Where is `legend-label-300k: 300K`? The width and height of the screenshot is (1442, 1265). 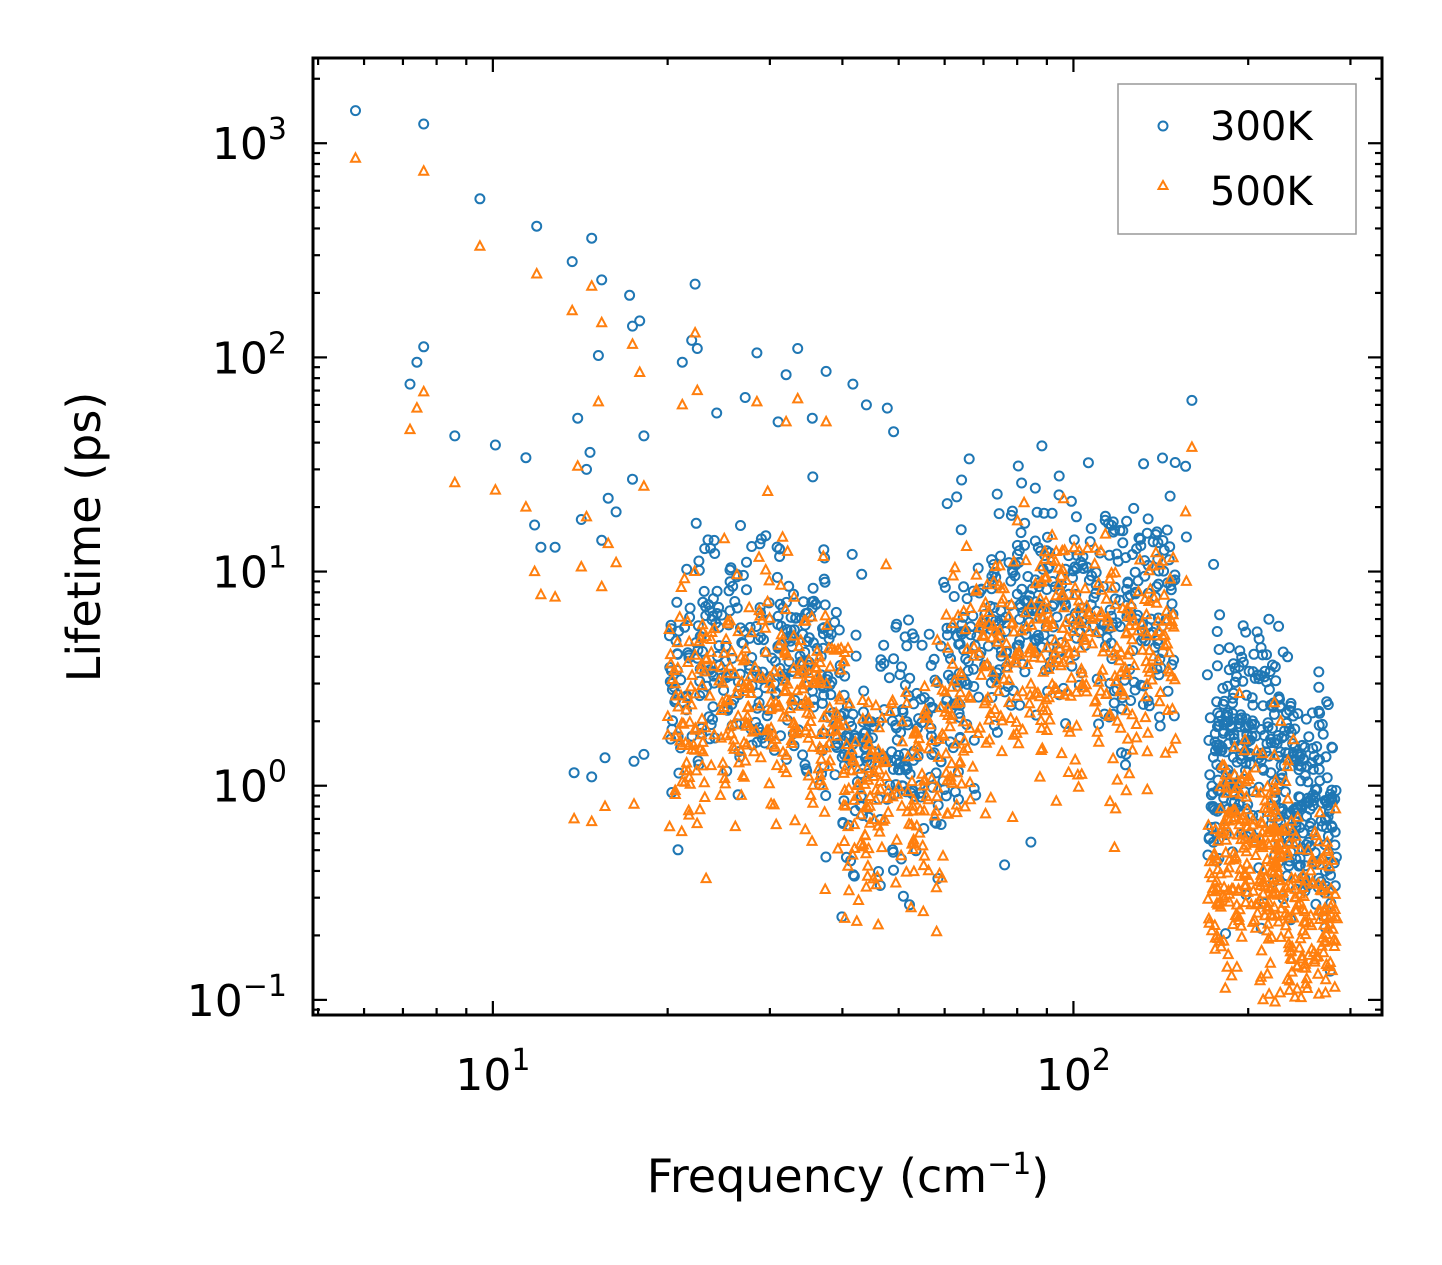 legend-label-300k: 300K is located at coordinates (1262, 127).